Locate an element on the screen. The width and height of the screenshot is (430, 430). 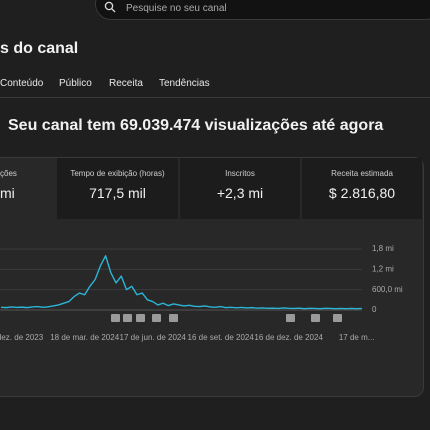
metric-tile: Receita estimada $ 2.816,80 is located at coordinates (362, 188).